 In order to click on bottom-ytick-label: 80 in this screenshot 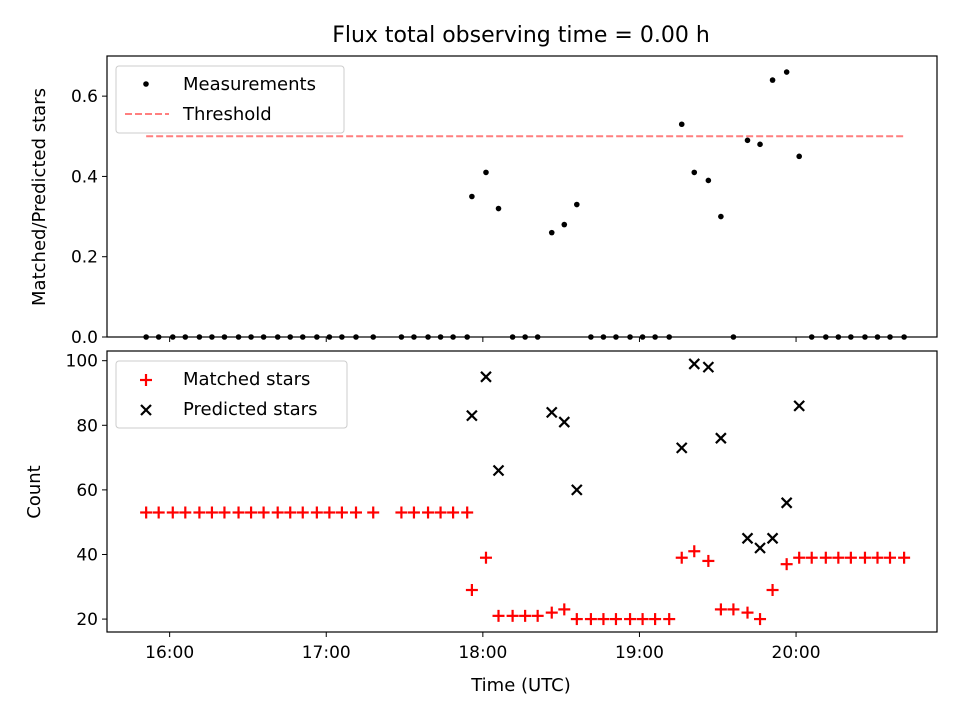, I will do `click(87, 426)`.